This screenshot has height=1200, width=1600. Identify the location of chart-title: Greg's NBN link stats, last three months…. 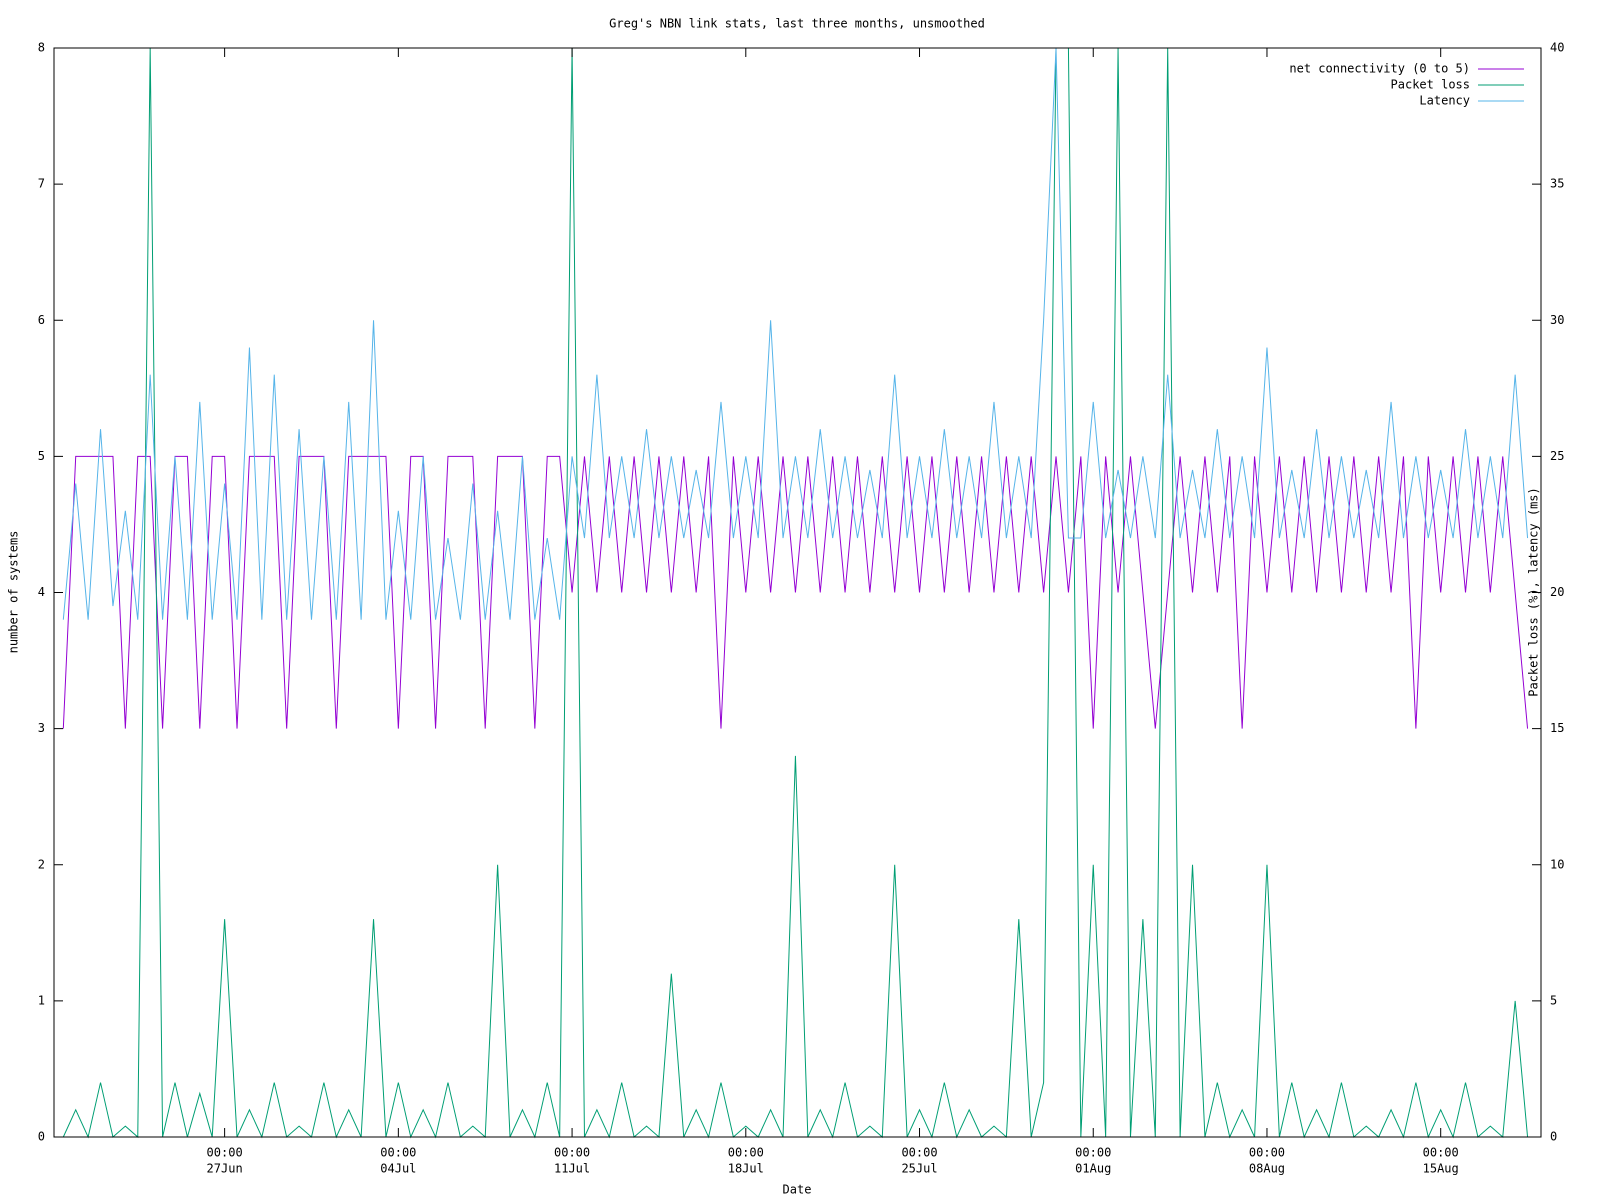
(797, 24).